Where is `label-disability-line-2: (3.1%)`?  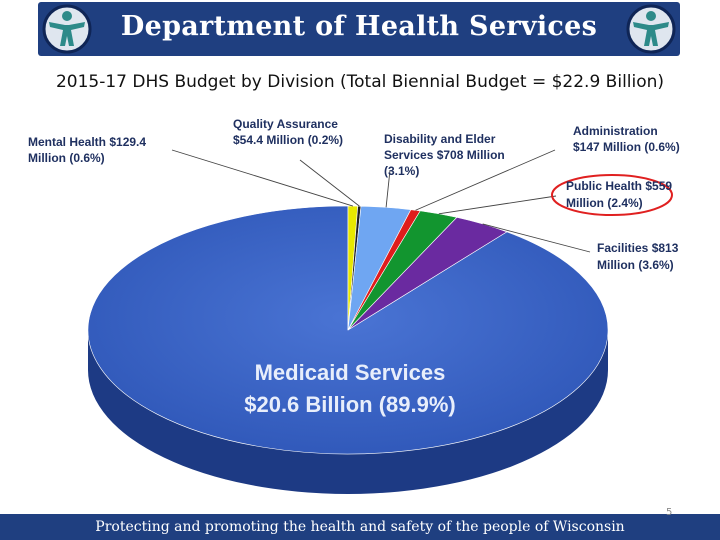 label-disability-line-2: (3.1%) is located at coordinates (401, 171).